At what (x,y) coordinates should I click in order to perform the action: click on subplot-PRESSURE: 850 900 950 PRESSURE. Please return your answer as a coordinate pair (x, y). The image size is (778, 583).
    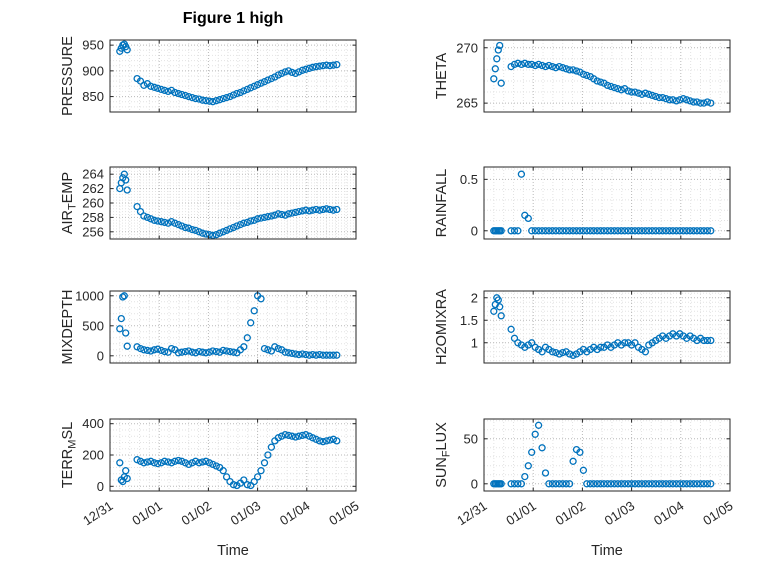
    Looking at the image, I should click on (208, 76).